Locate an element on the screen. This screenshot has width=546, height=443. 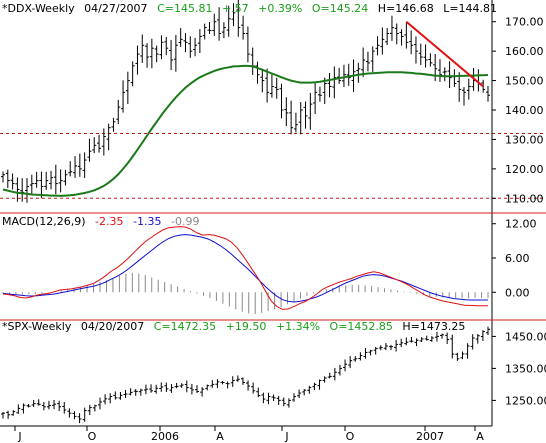
price-y-tick-label: 170.00 is located at coordinates (524, 22).